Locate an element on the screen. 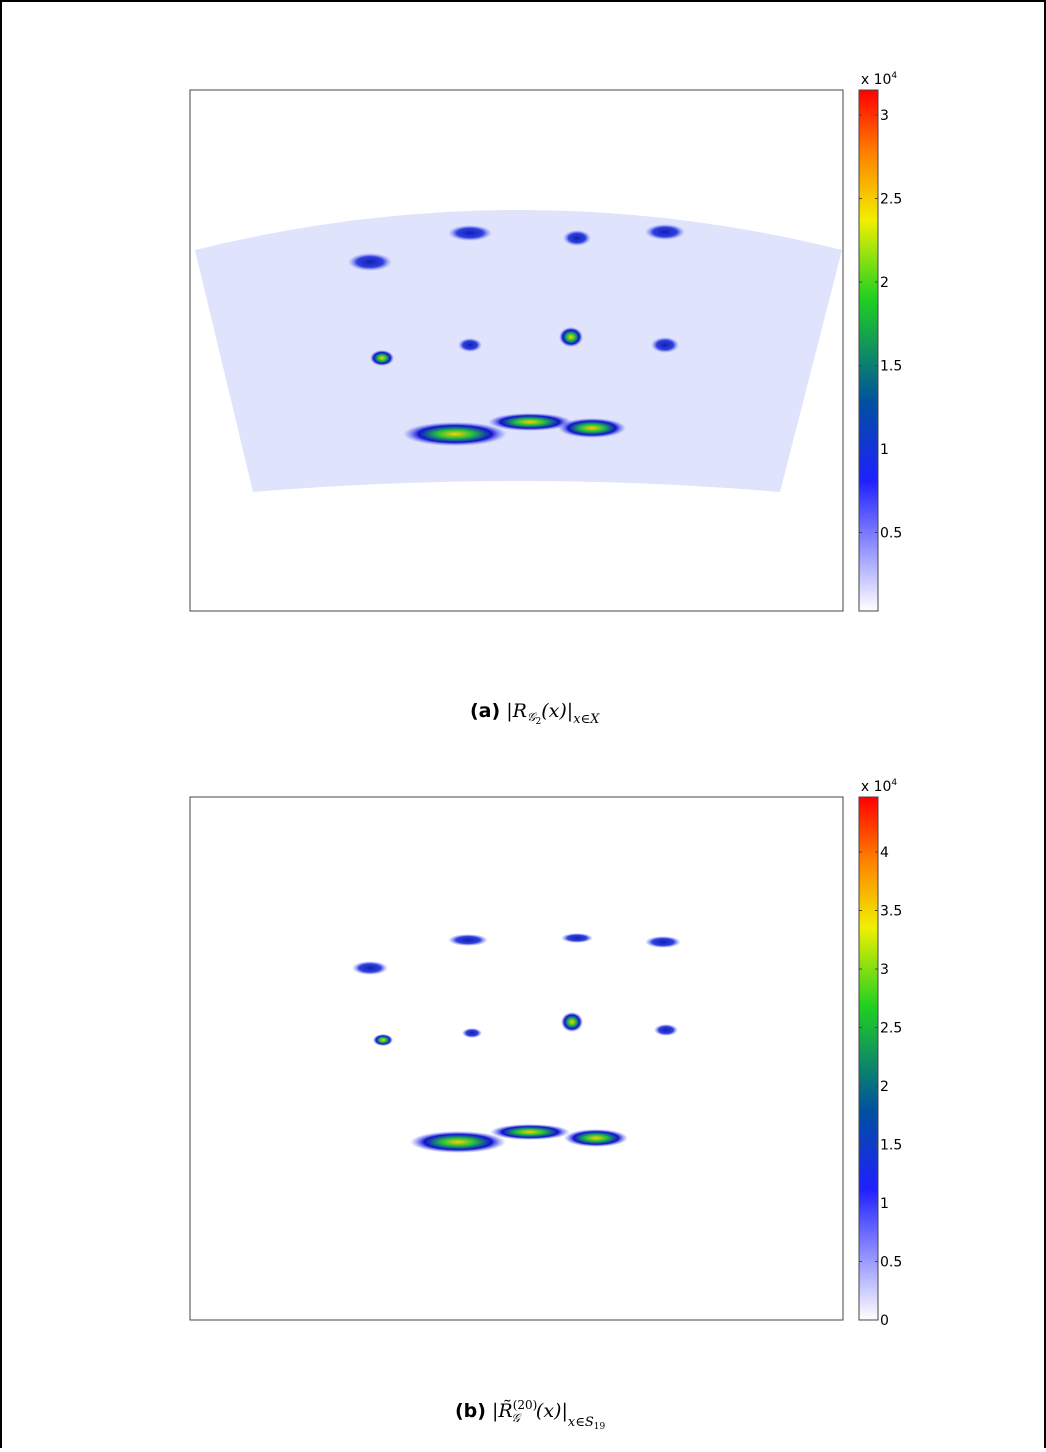 This screenshot has width=1046, height=1452. caption: (b) |R̃(20) 𝒢 (x)|x∈S19 is located at coordinates (530, 1415).